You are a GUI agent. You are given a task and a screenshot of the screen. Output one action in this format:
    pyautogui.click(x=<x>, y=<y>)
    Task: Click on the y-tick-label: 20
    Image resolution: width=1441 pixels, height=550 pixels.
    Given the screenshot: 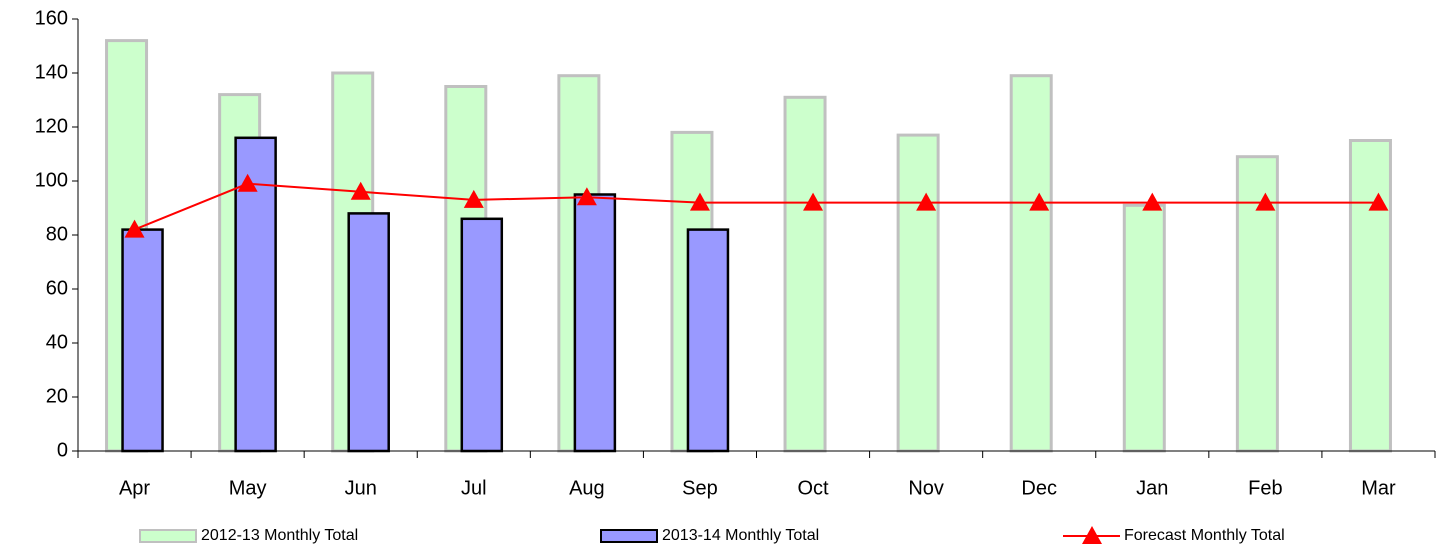 What is the action you would take?
    pyautogui.click(x=57, y=396)
    